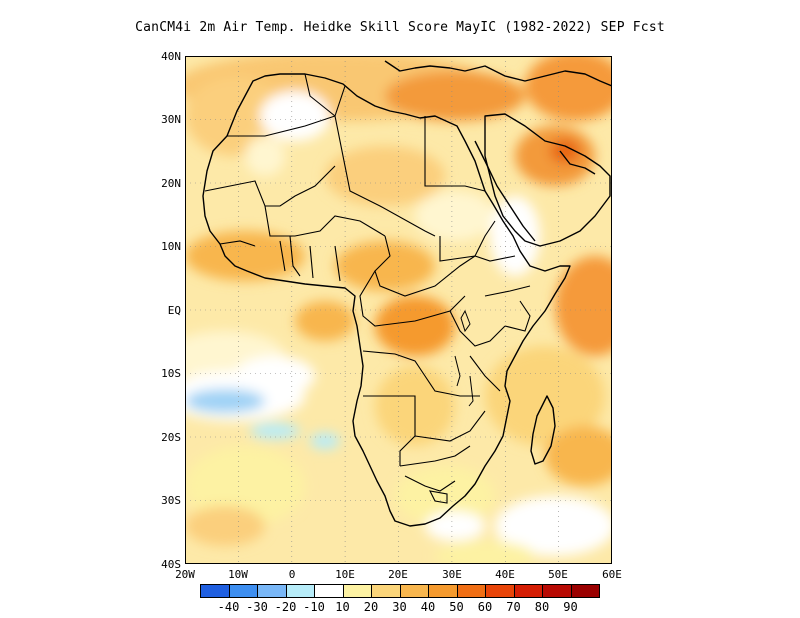  What do you see at coordinates (171, 437) in the screenshot?
I see `lat-tick-label: 20S` at bounding box center [171, 437].